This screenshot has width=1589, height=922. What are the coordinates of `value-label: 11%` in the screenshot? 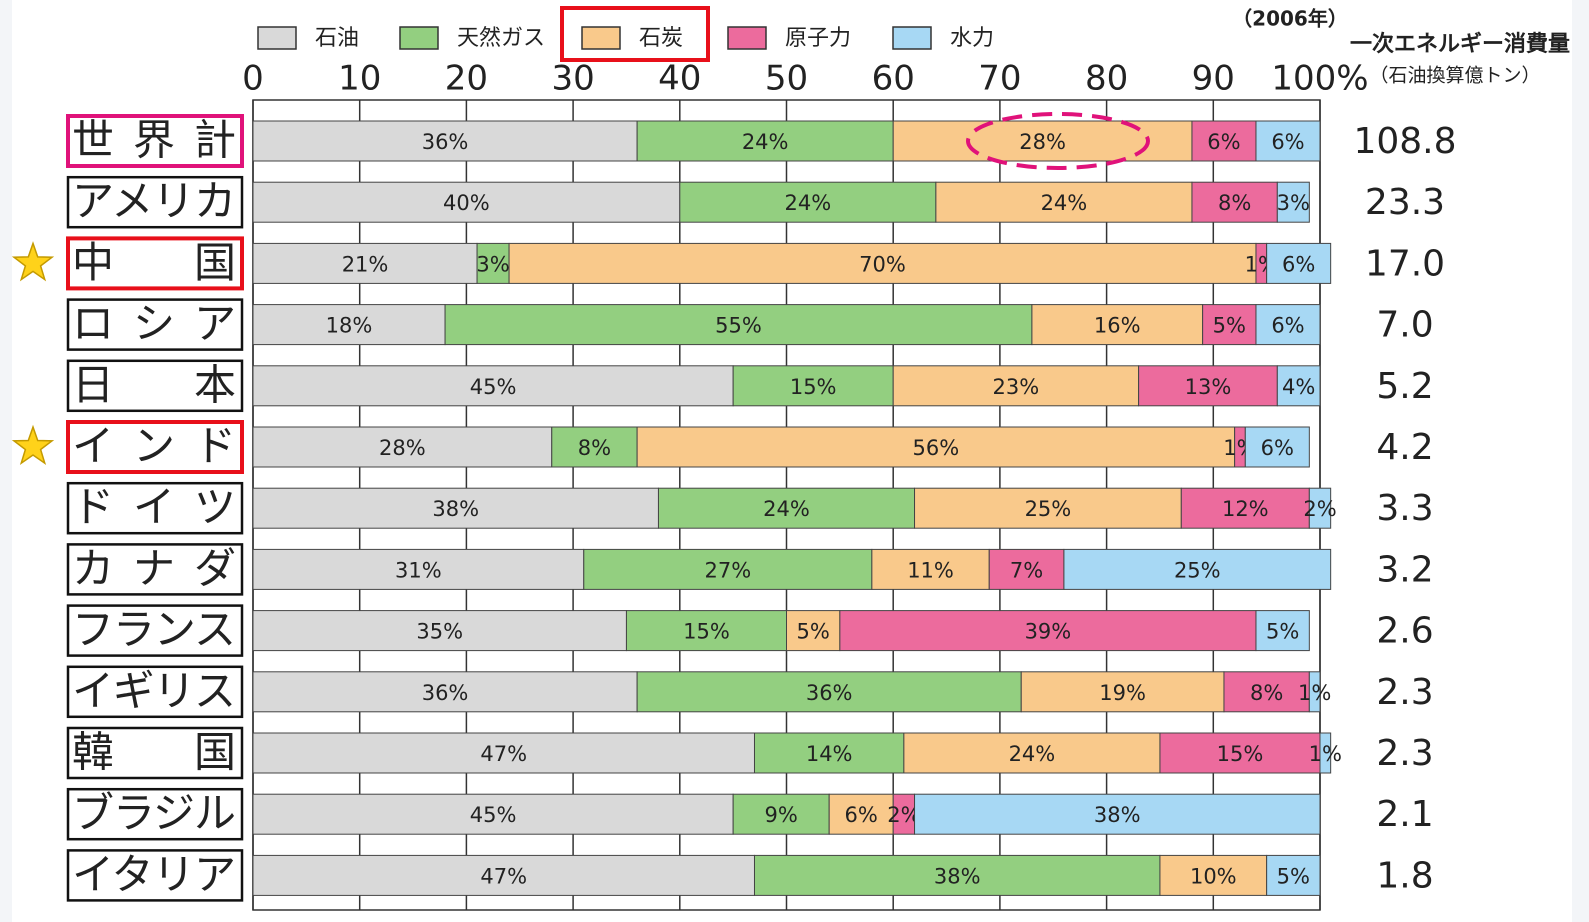 It's located at (930, 570).